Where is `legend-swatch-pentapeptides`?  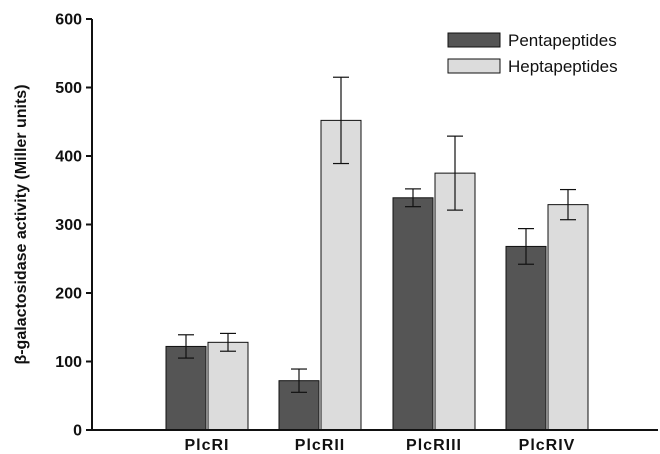
legend-swatch-pentapeptides is located at coordinates (474, 40).